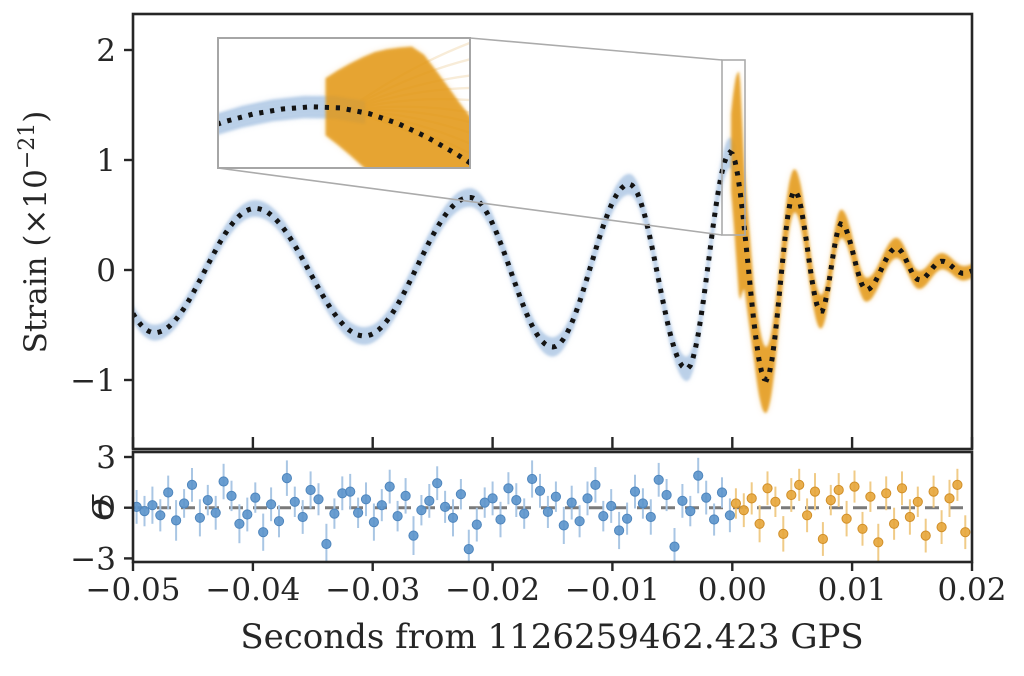  What do you see at coordinates (133, 590) in the screenshot?
I see `x-tick-label: −0.05` at bounding box center [133, 590].